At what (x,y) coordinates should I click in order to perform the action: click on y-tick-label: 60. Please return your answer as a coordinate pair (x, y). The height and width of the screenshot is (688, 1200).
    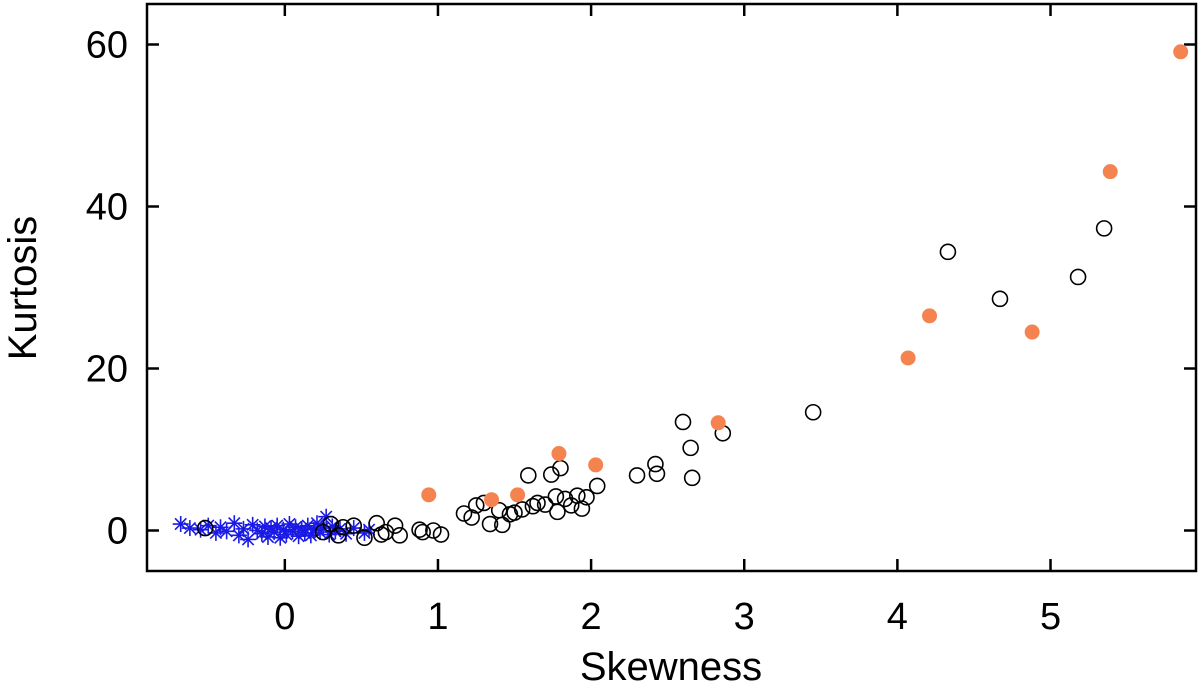
    Looking at the image, I should click on (107, 46).